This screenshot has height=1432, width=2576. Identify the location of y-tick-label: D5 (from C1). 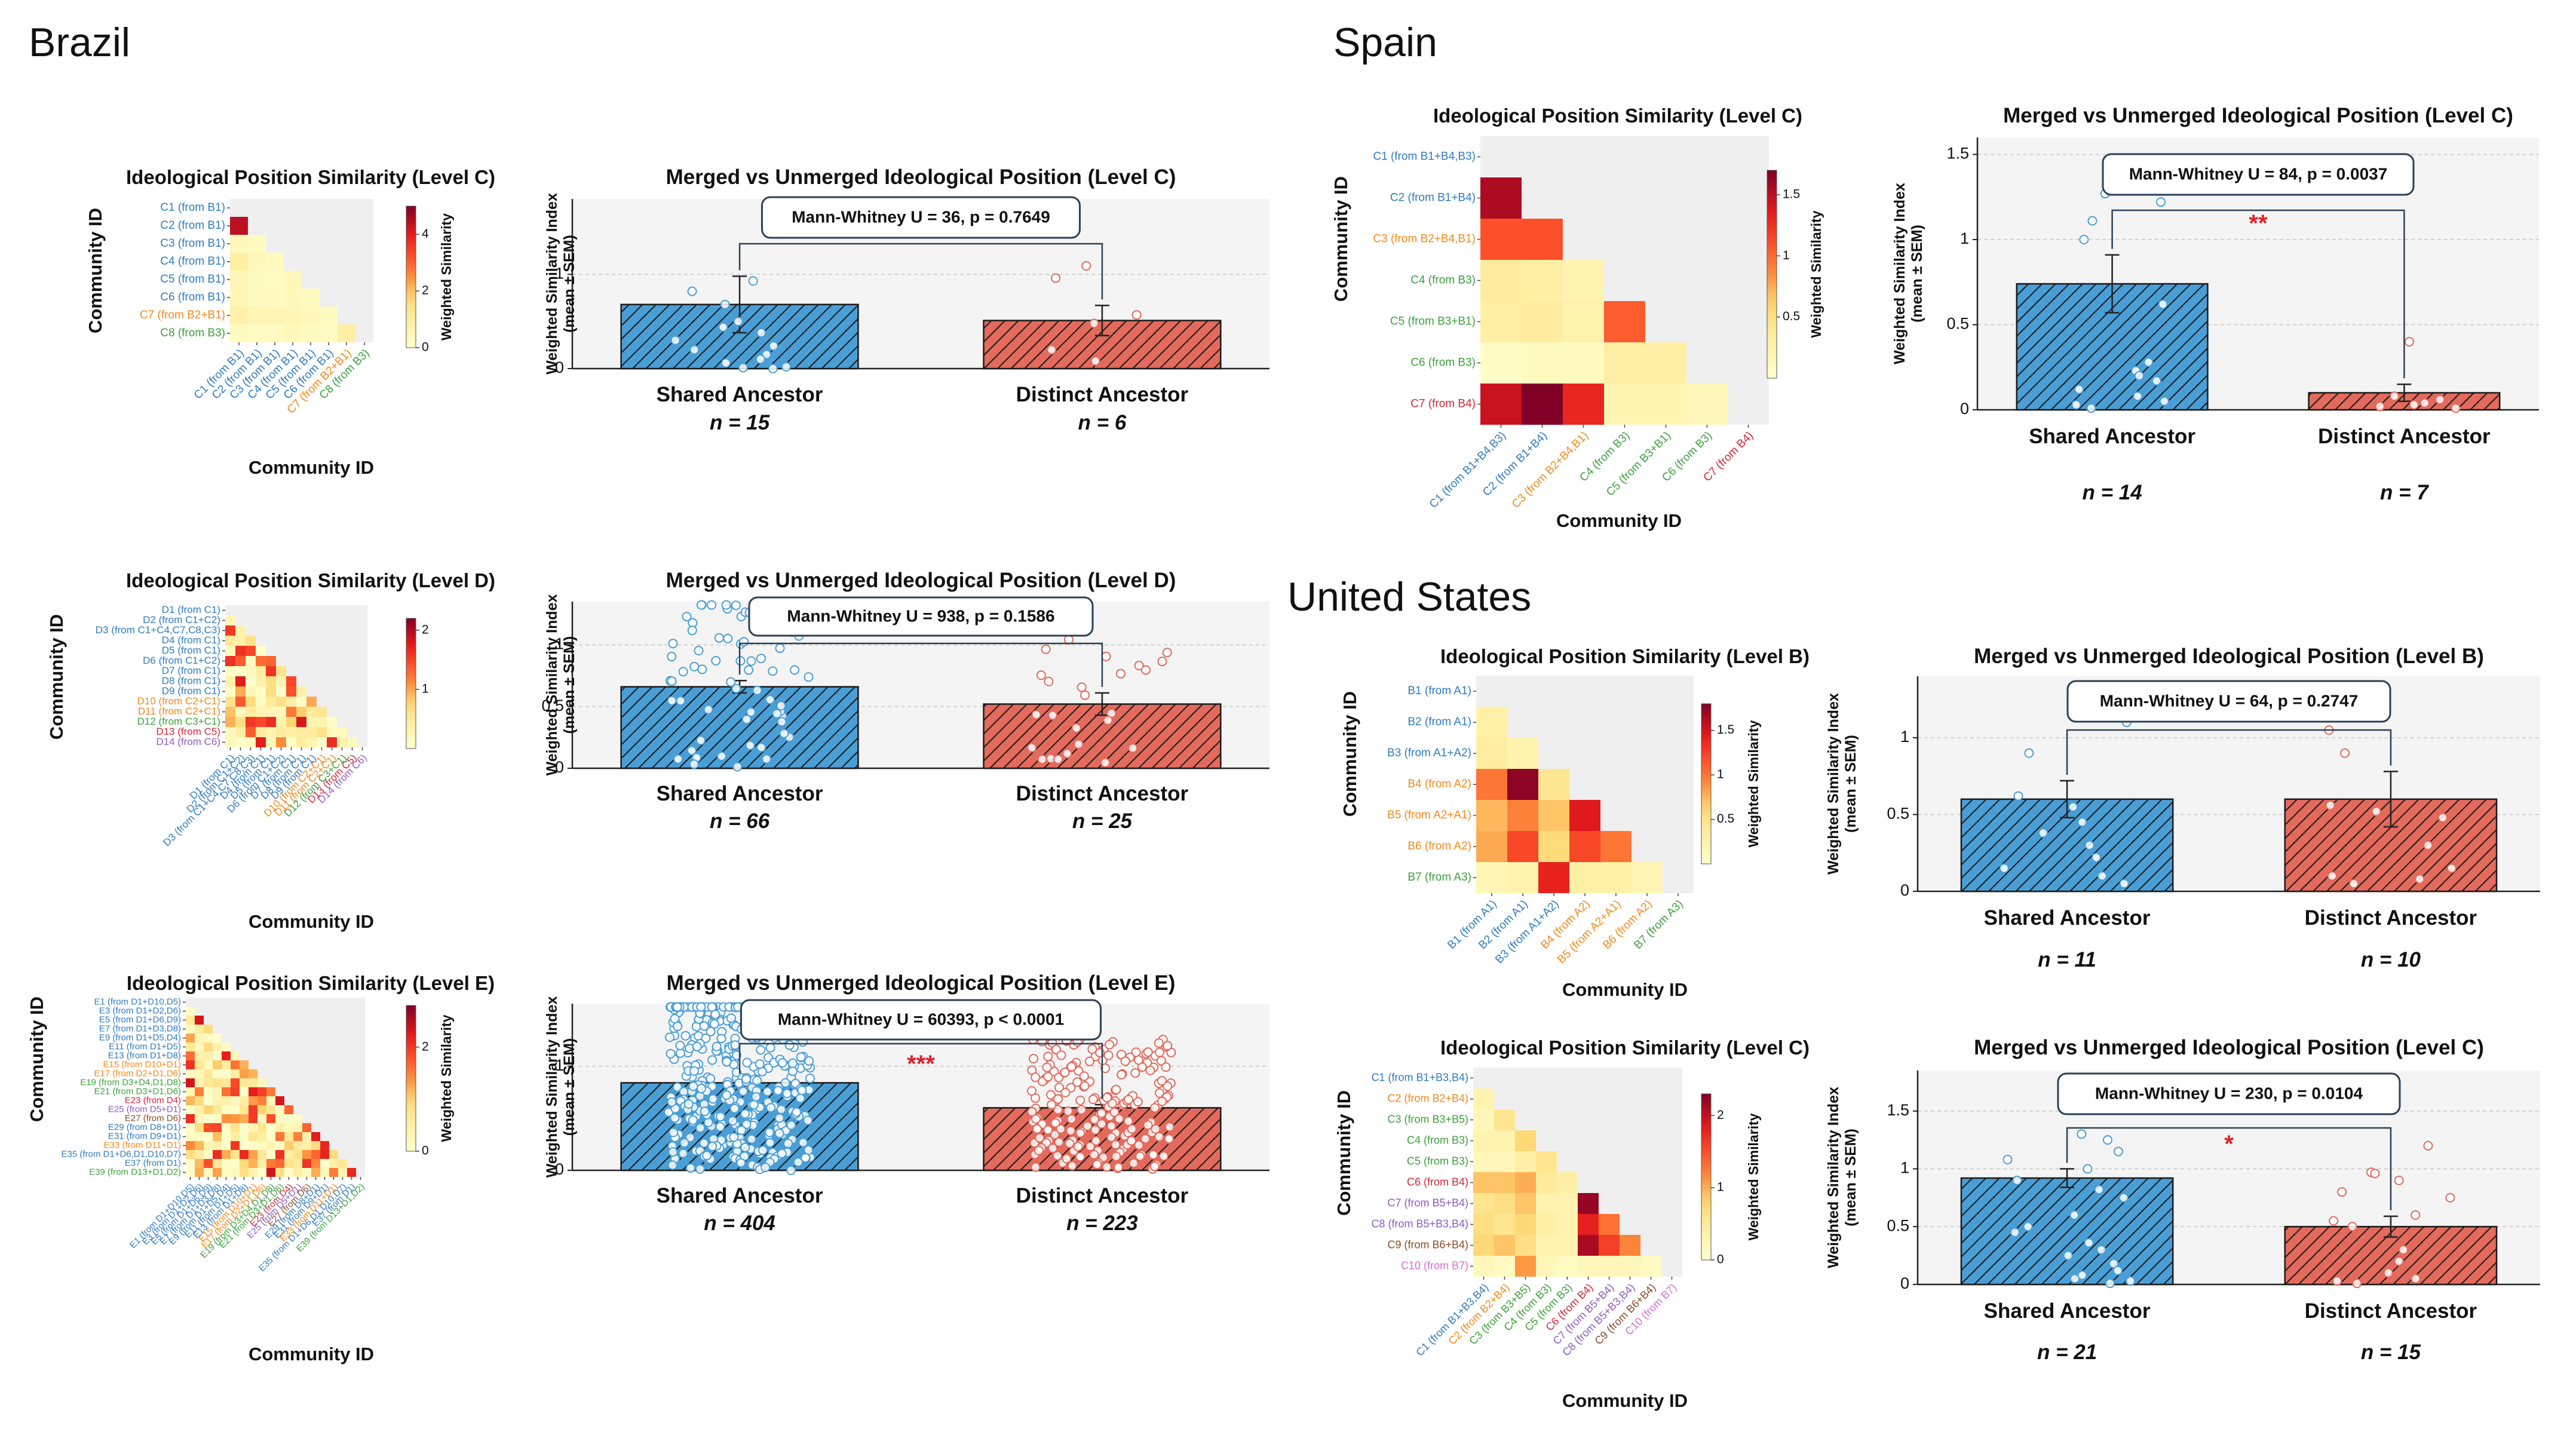
(191, 650).